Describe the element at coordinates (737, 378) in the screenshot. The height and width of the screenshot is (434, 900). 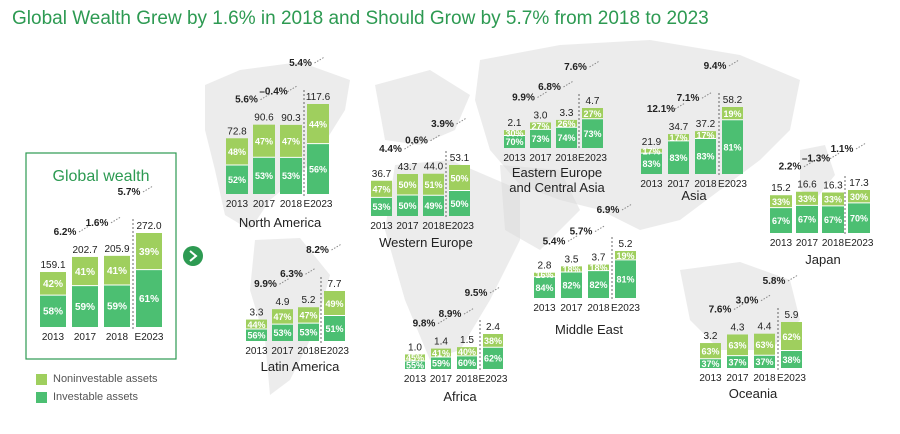
I see `tick-label-9-1: 2017` at that location.